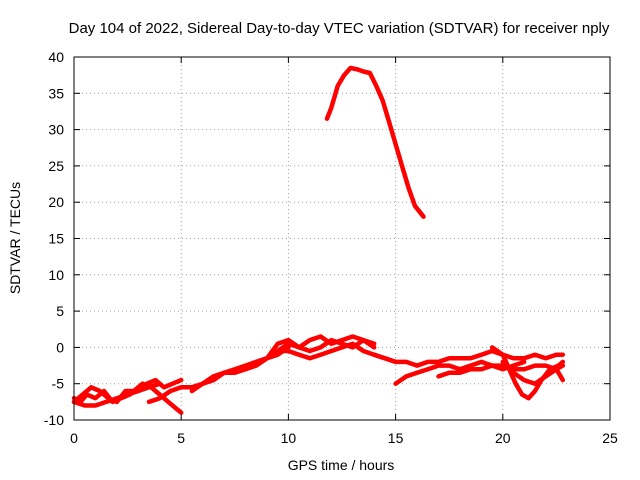 This screenshot has height=480, width=640. Describe the element at coordinates (56, 239) in the screenshot. I see `y-tick-label: 15` at that location.